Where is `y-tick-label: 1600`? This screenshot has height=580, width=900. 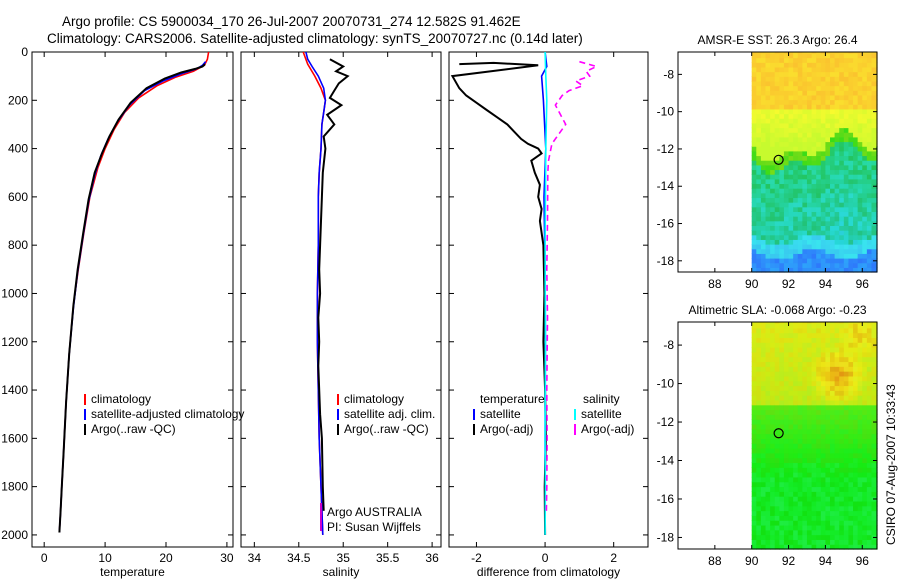 y-tick-label: 1600 is located at coordinates (14, 438).